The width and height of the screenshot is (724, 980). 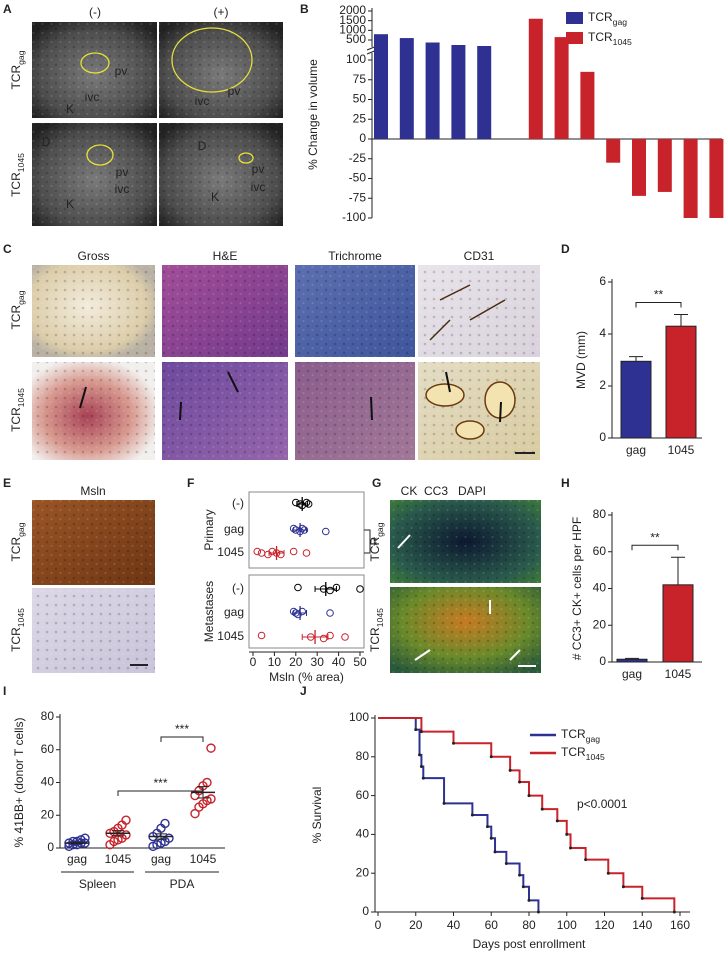 What do you see at coordinates (360, 79) in the screenshot?
I see `y-tick-label: 75` at bounding box center [360, 79].